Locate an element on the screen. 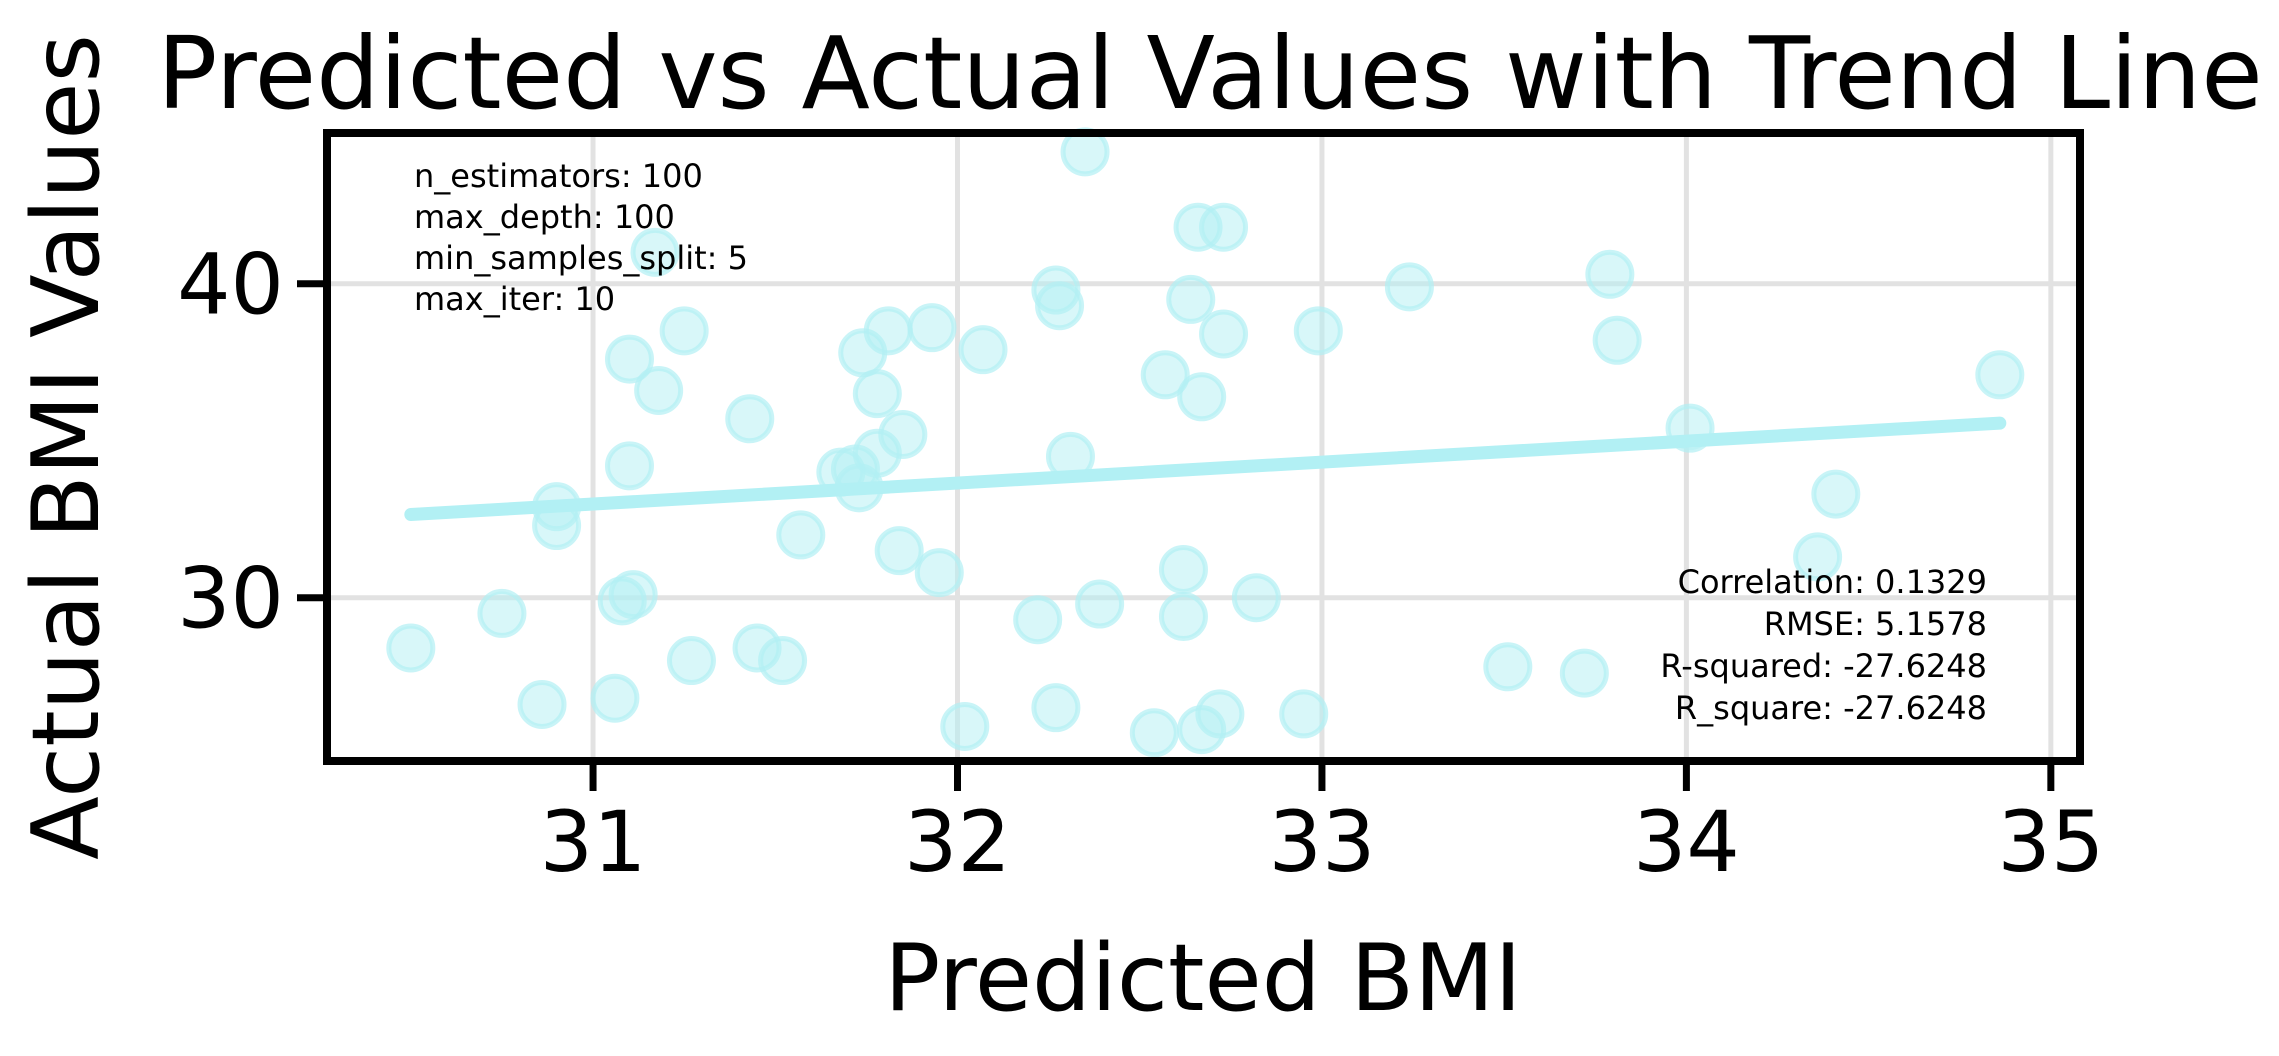 The height and width of the screenshot is (1056, 2279). trend-layer is located at coordinates (1205, 469).